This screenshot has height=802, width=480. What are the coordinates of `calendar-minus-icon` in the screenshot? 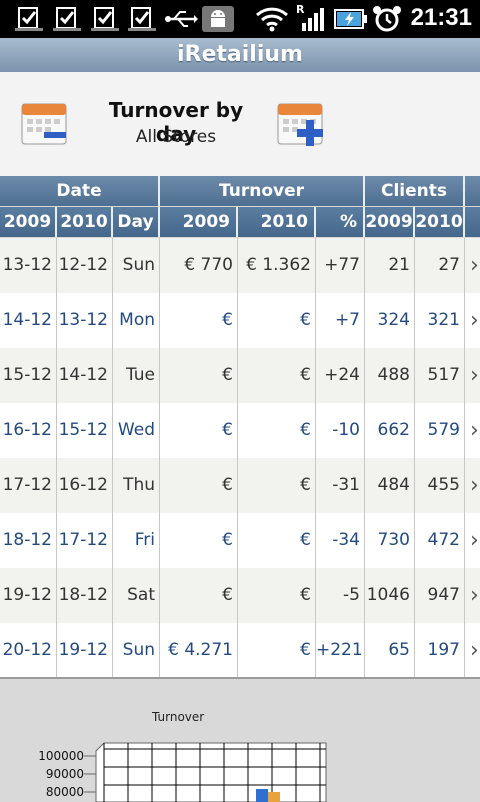 It's located at (44, 124).